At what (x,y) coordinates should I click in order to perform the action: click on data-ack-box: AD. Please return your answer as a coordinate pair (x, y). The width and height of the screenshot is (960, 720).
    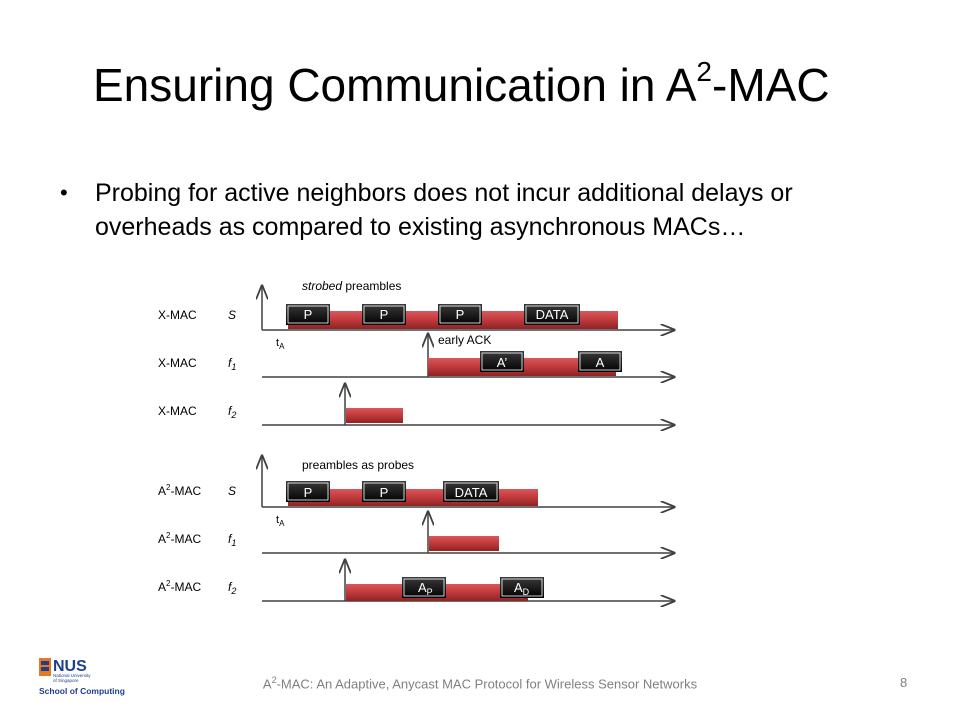
    Looking at the image, I should click on (522, 587).